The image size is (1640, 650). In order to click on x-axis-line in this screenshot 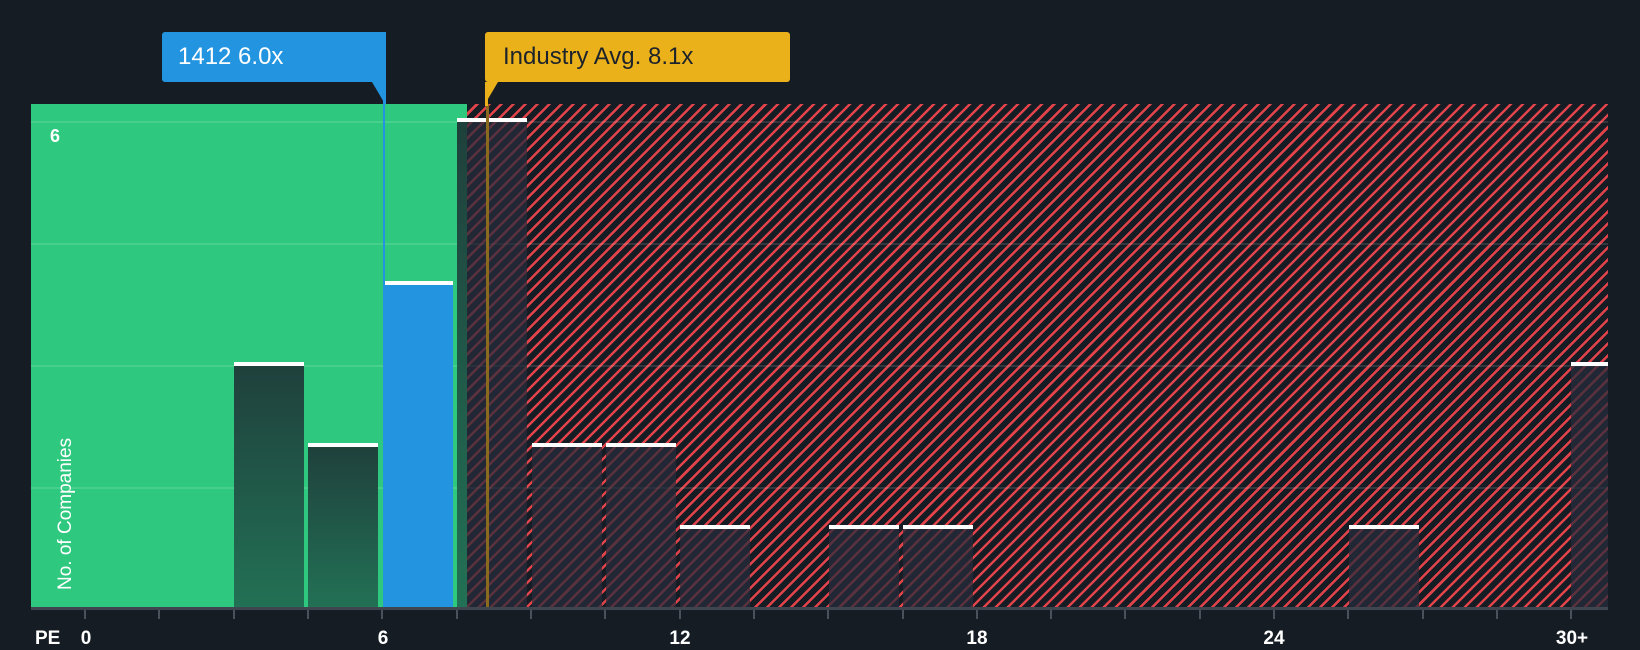, I will do `click(819, 608)`.